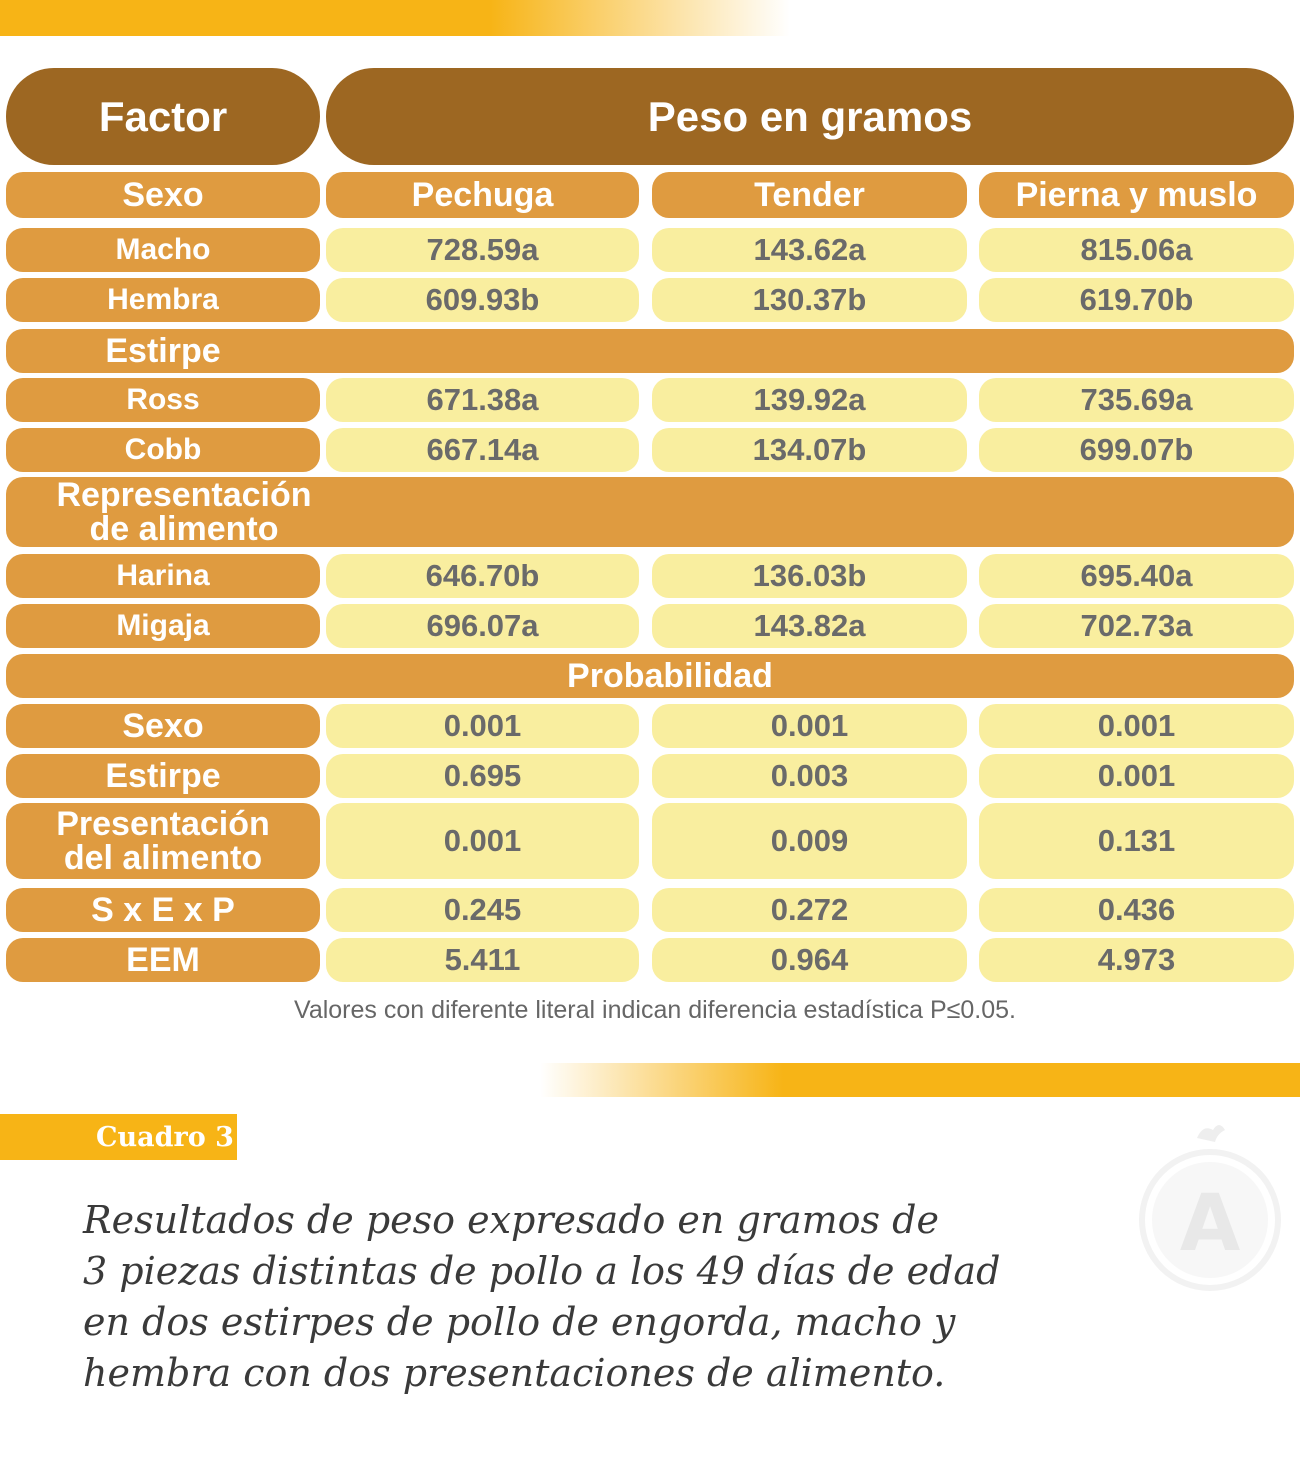 Image resolution: width=1300 pixels, height=1463 pixels. What do you see at coordinates (184, 529) in the screenshot?
I see `section-representacion-line2: de alimento` at bounding box center [184, 529].